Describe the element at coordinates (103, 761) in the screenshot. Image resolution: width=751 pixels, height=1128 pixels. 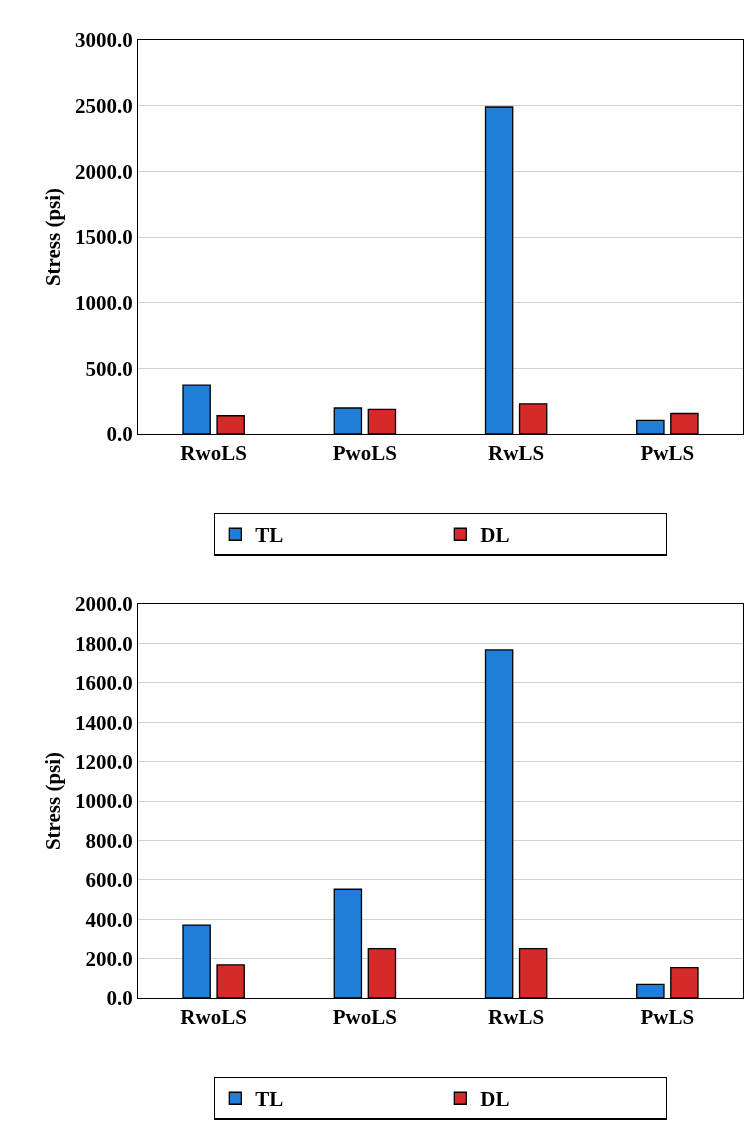
I see `y-tick-label: 1200.0` at that location.